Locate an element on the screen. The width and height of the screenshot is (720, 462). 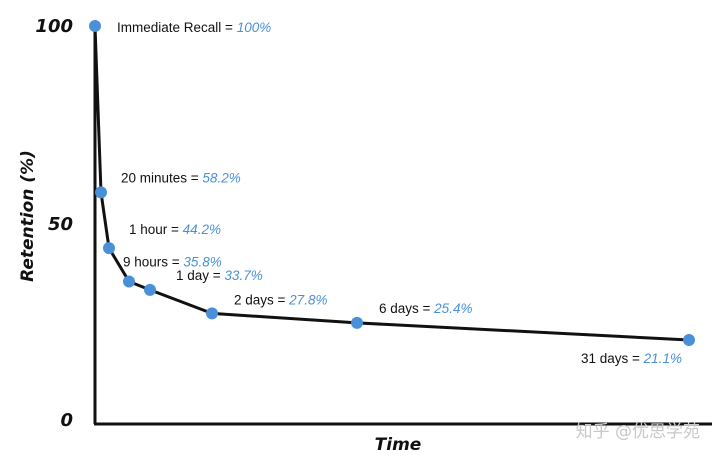
y-tick-label-50: 50 is located at coordinates (60, 224).